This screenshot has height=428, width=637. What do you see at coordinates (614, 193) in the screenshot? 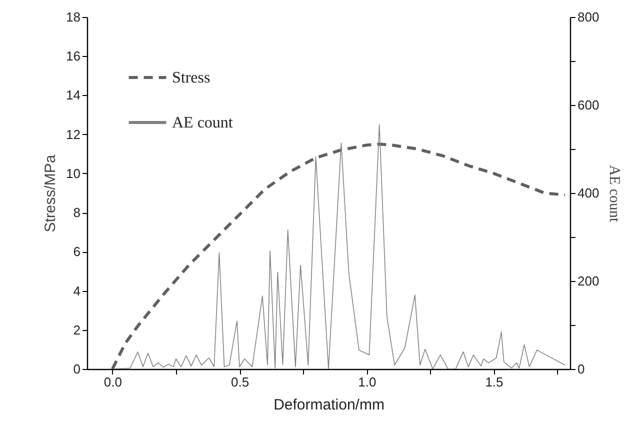
I see `y2-axis-title: AE count` at bounding box center [614, 193].